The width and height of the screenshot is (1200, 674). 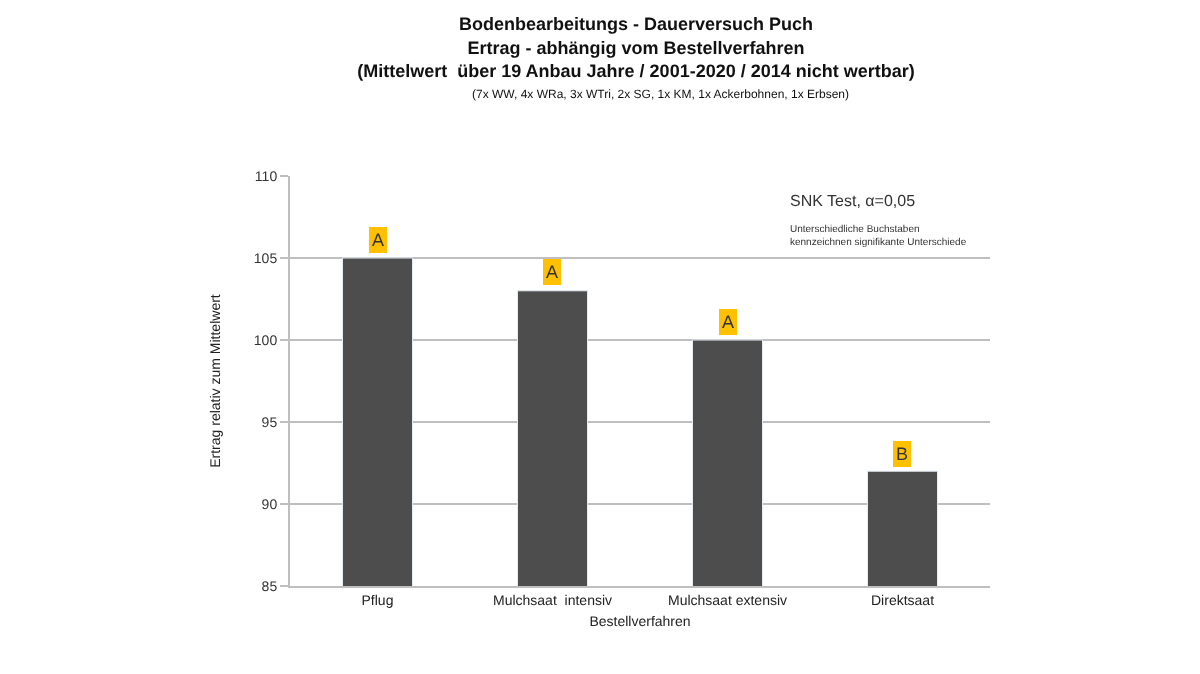 I want to click on chart-title: Bodenbearbeitungs - Dauerversuch Puch Ertrag - abhängig vom Bestellverfahren (Mittelwert über 19 Anbau Jahre / 2001-2020 / 2014 nicht wertbar), so click(x=636, y=48).